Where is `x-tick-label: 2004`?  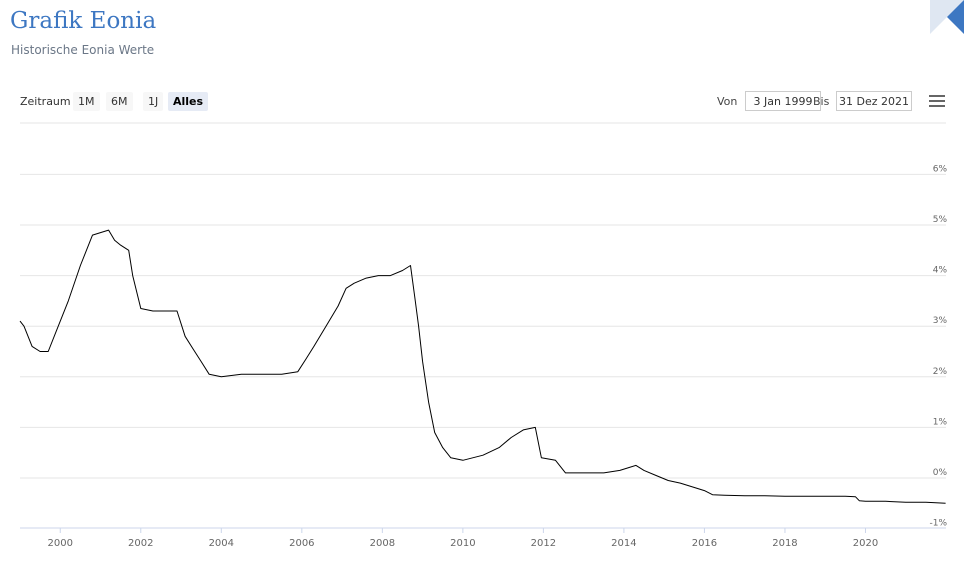
x-tick-label: 2004 is located at coordinates (221, 543).